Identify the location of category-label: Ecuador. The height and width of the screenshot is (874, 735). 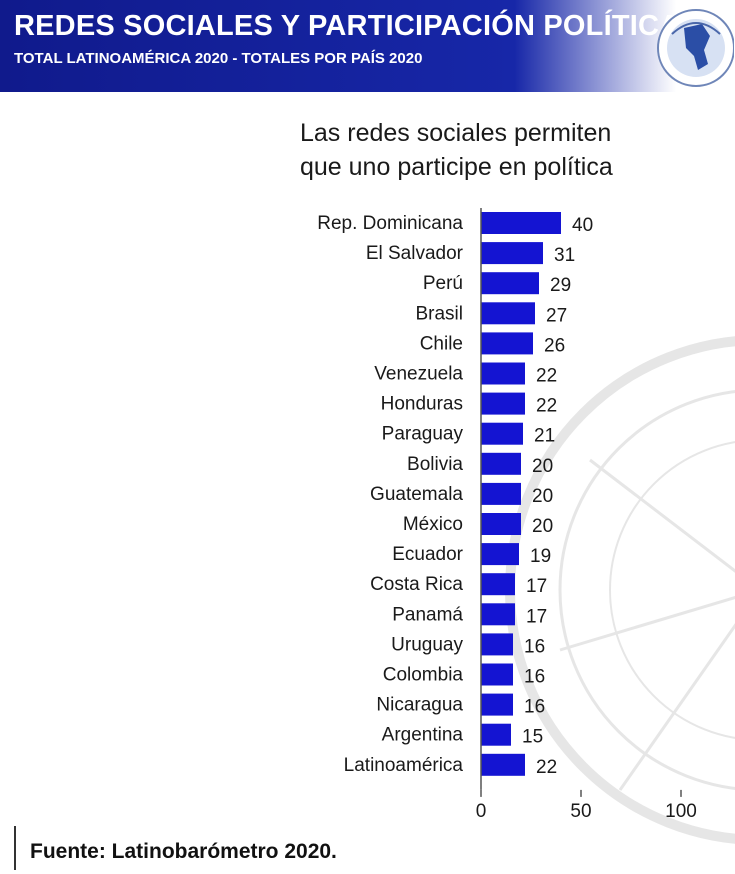
(427, 554).